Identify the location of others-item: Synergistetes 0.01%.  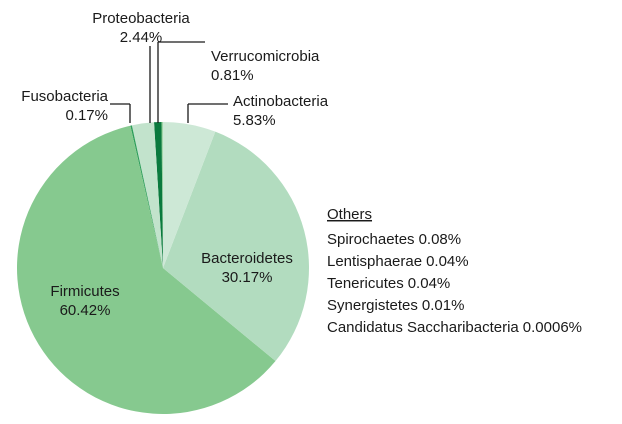
(395, 305).